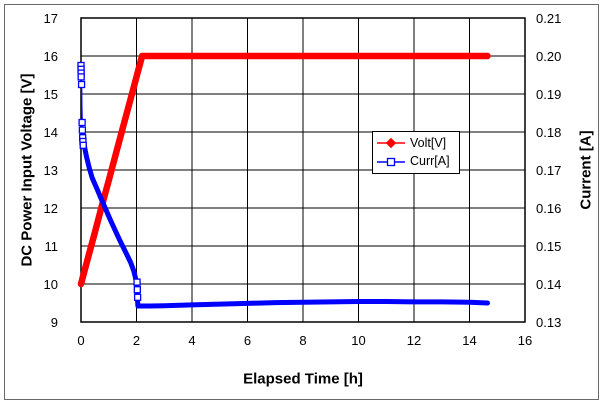 This screenshot has width=605, height=406. Describe the element at coordinates (549, 132) in the screenshot. I see `y-right-tick-label: 0.18` at that location.